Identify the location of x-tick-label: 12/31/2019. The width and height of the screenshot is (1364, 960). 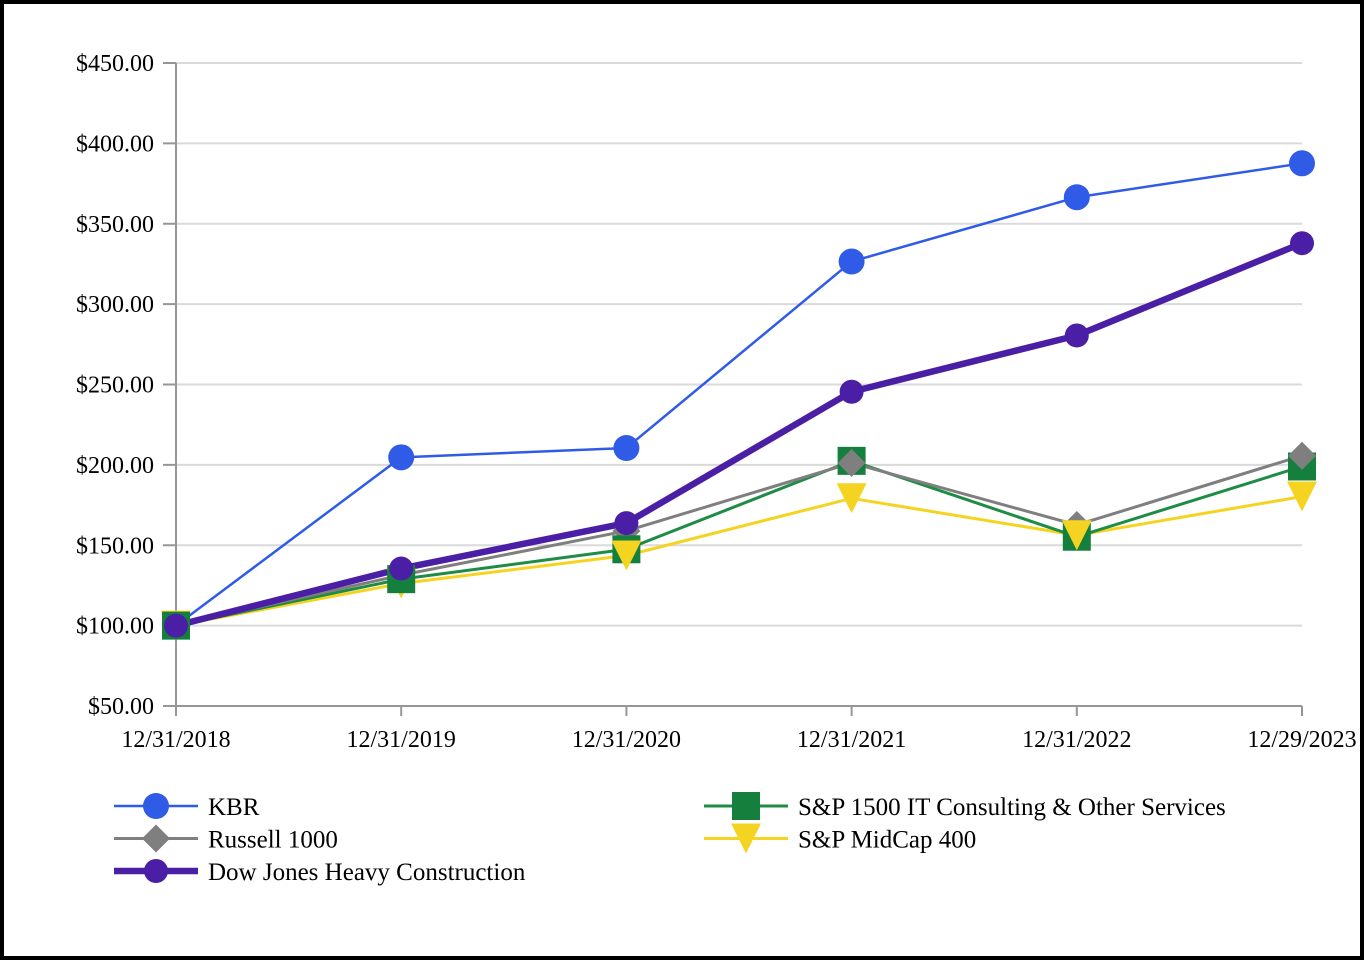
(401, 740).